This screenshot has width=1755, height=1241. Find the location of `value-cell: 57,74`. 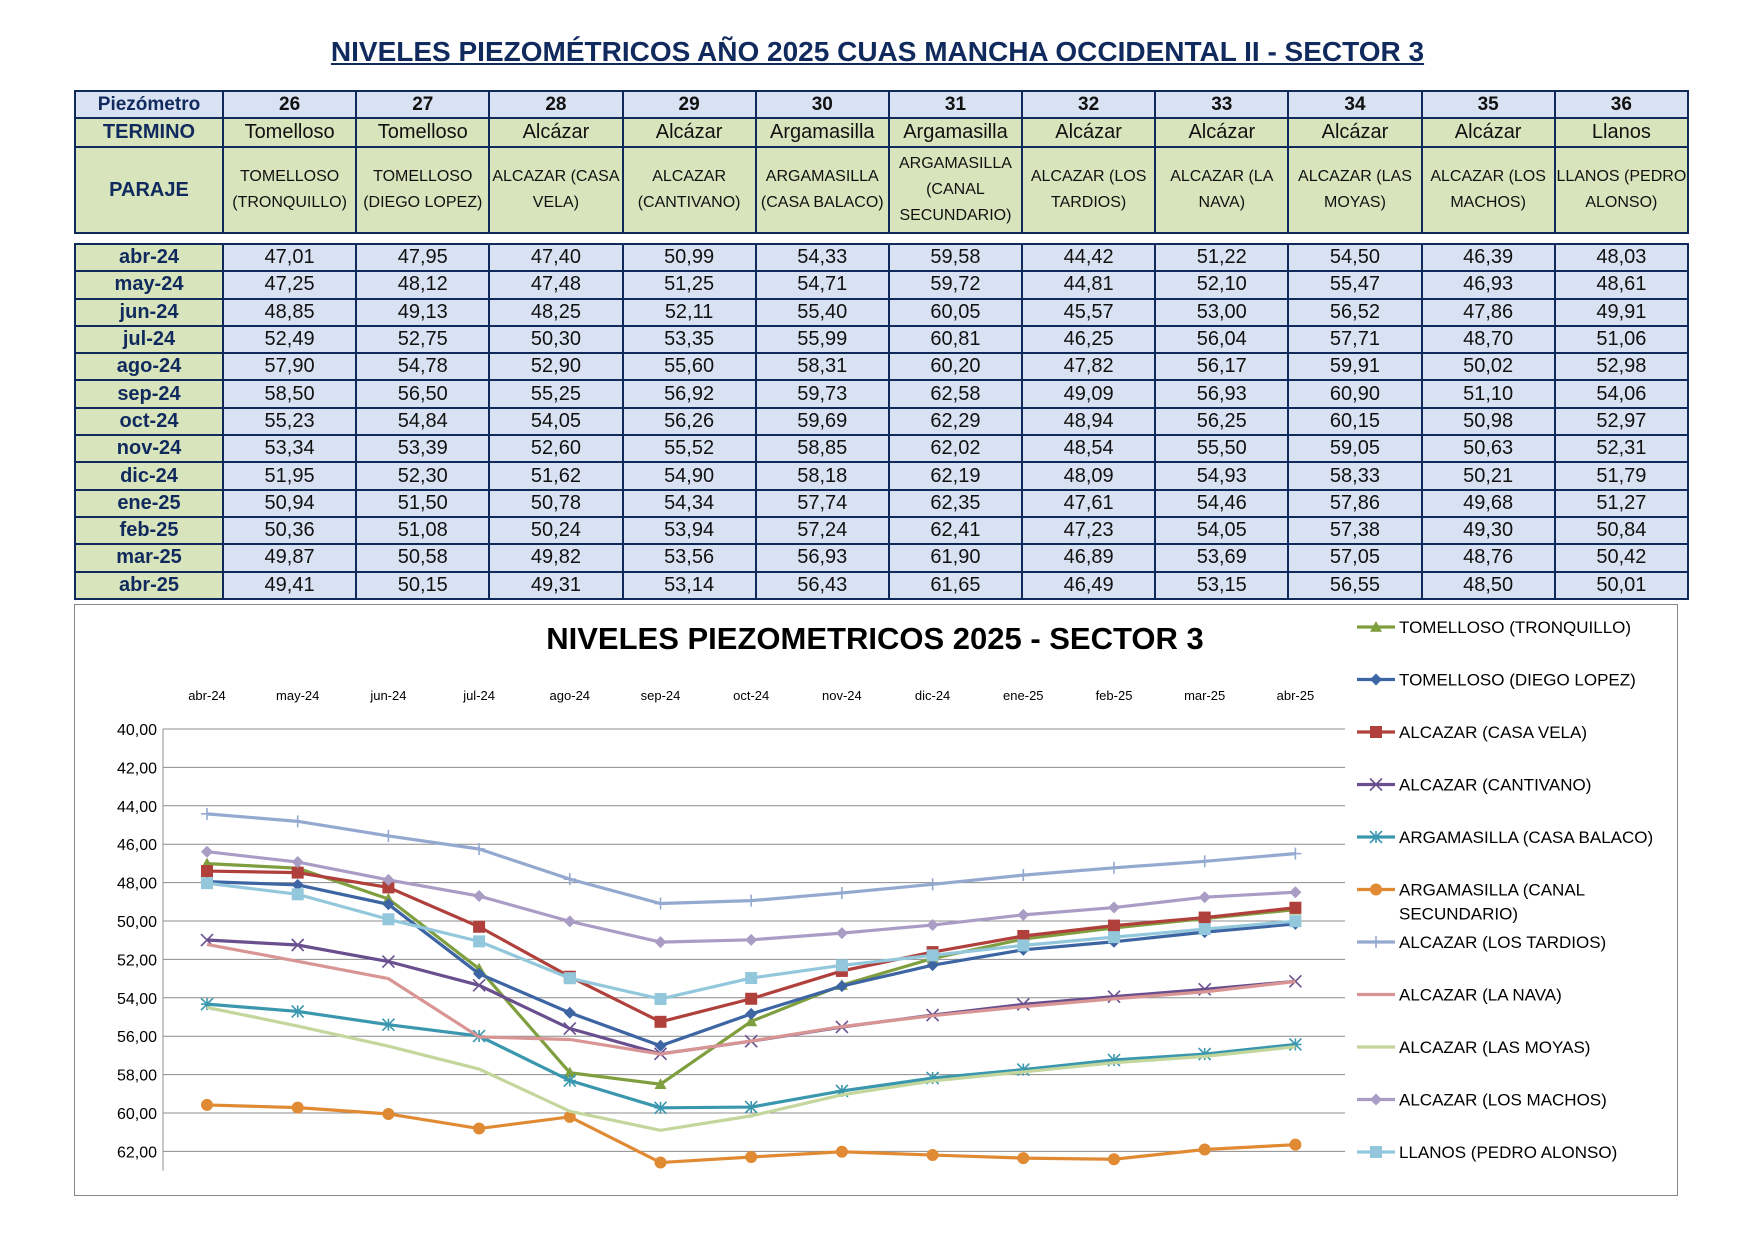

value-cell: 57,74 is located at coordinates (822, 503).